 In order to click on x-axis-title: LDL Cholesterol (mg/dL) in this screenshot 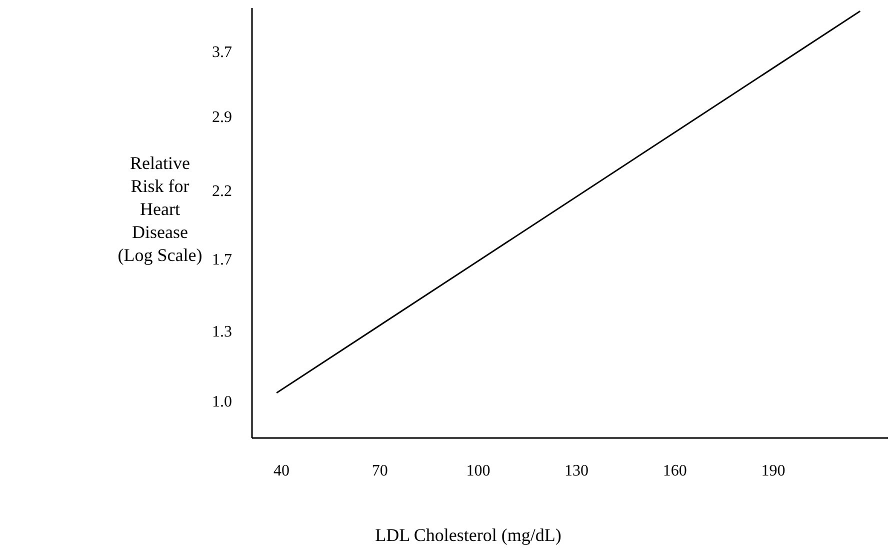, I will do `click(468, 535)`.